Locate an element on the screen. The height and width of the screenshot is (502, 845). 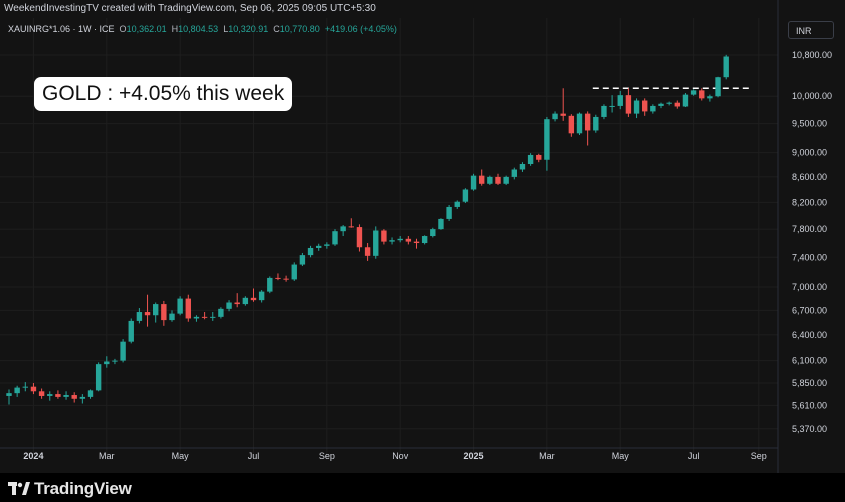
high-value: 10,804.53 is located at coordinates (198, 29).